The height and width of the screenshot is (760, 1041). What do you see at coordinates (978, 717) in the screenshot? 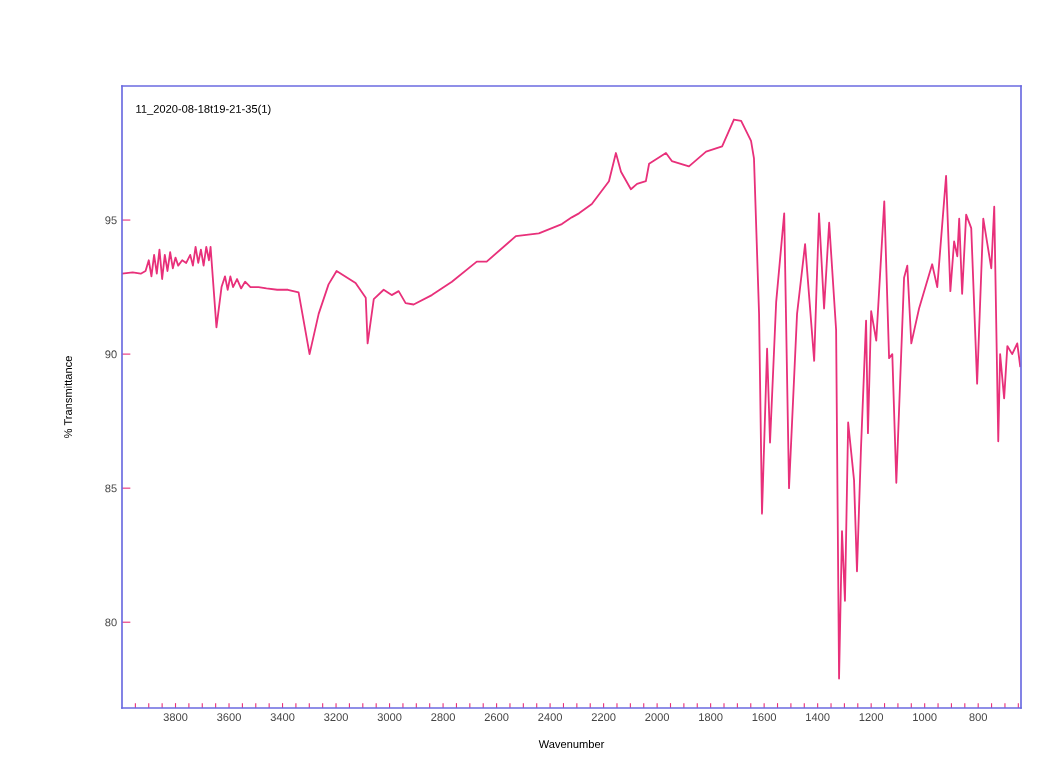
I see `x-tick-label: 800` at bounding box center [978, 717].